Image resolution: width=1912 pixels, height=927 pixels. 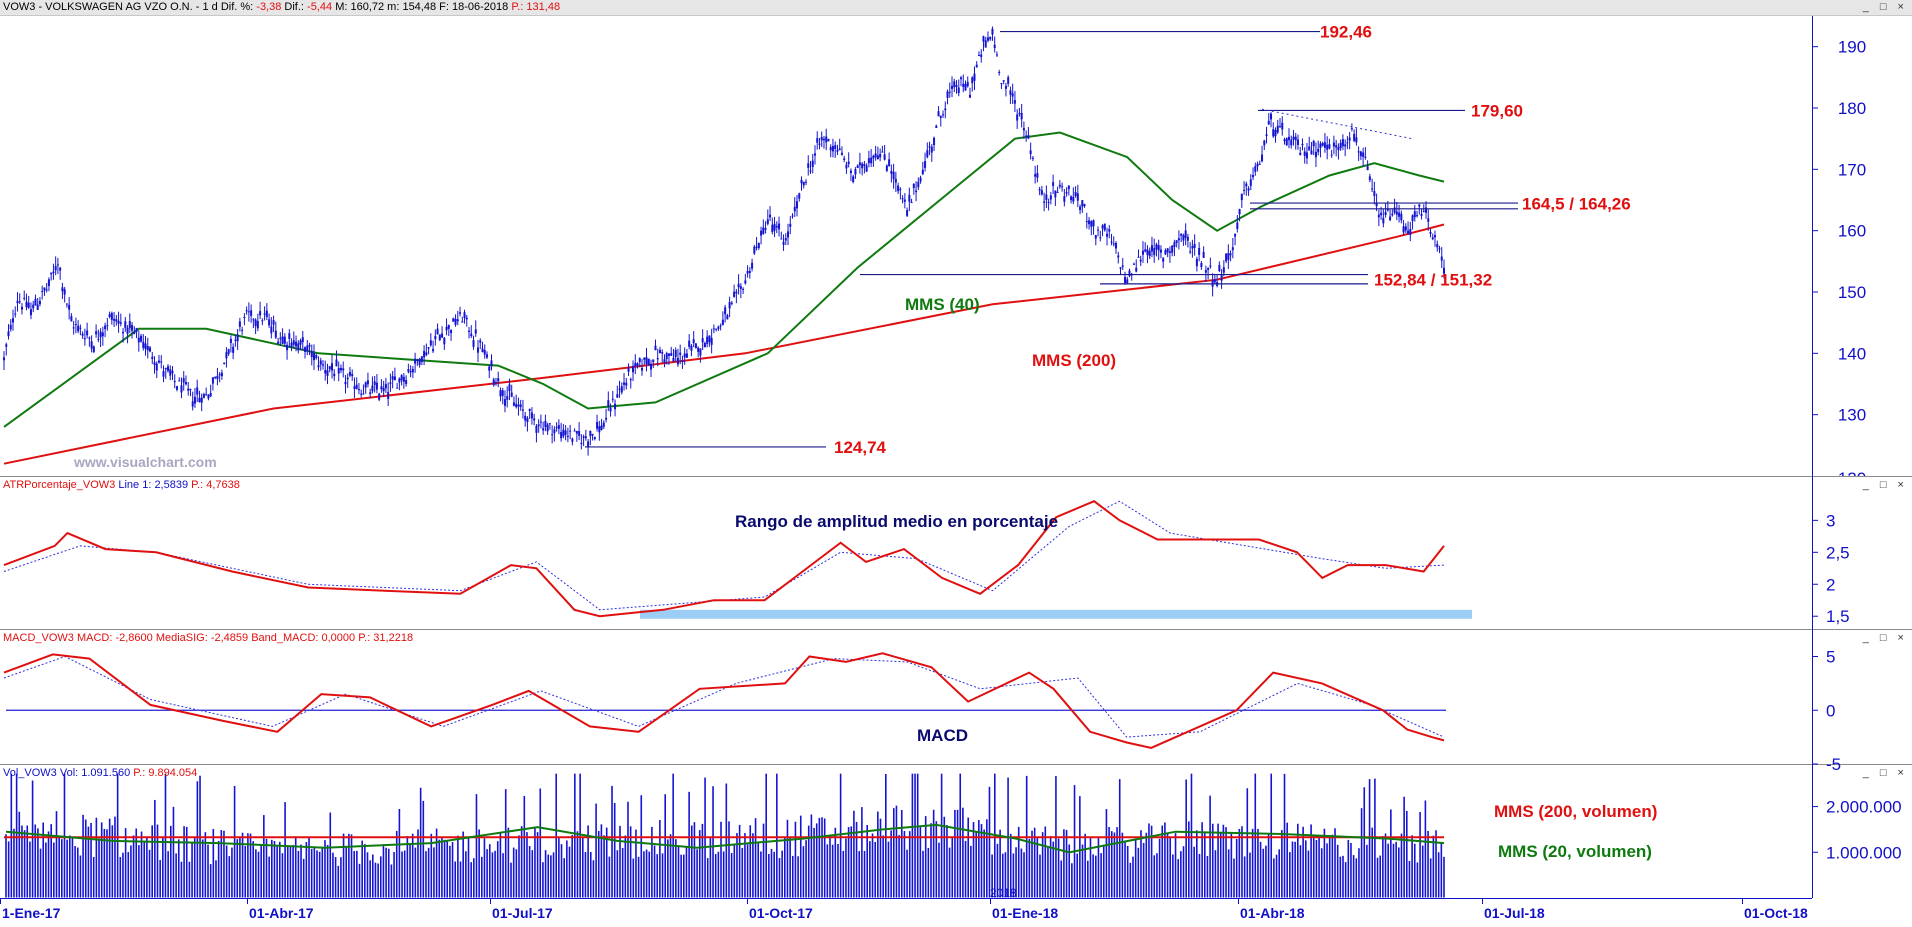 What do you see at coordinates (1838, 552) in the screenshot?
I see `atr-y-tick-label: 2,5` at bounding box center [1838, 552].